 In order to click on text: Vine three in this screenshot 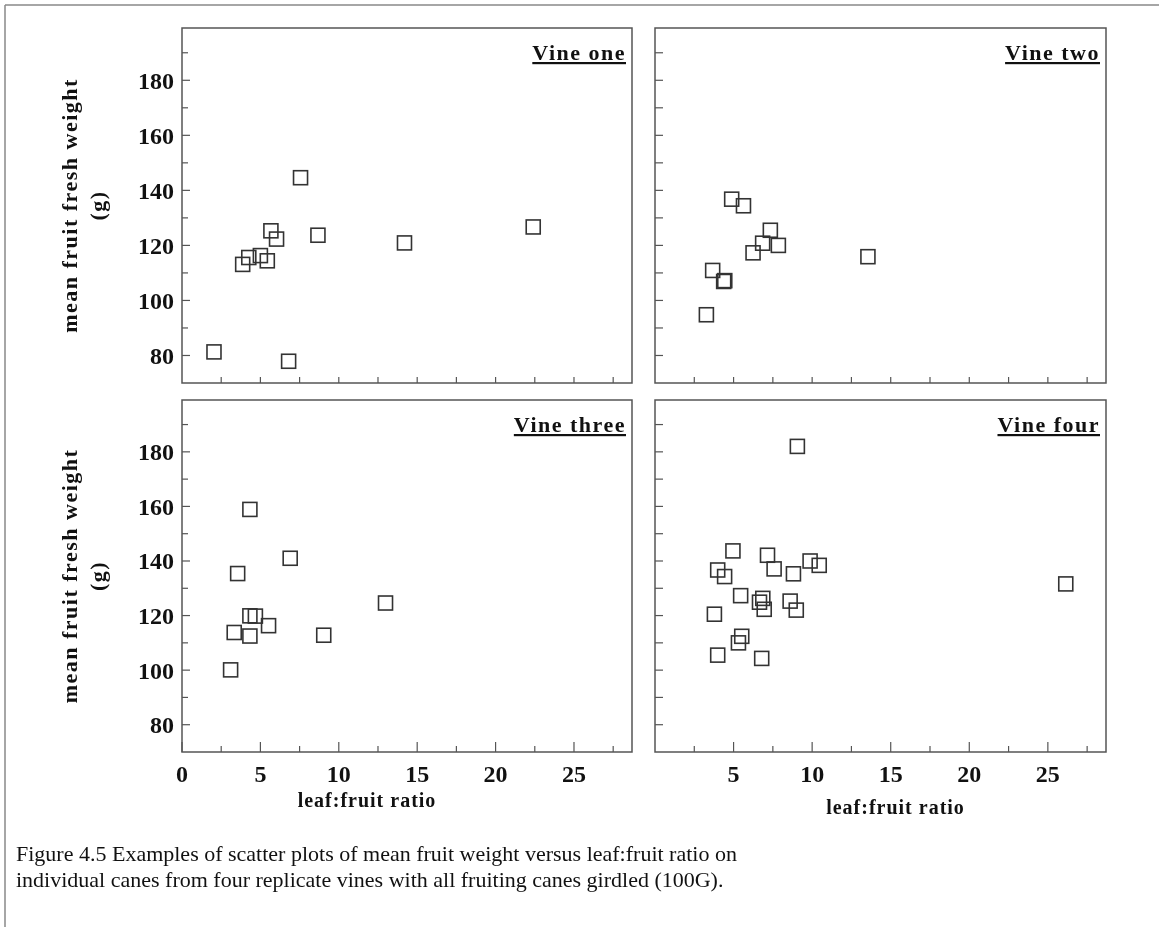, I will do `click(569, 424)`.